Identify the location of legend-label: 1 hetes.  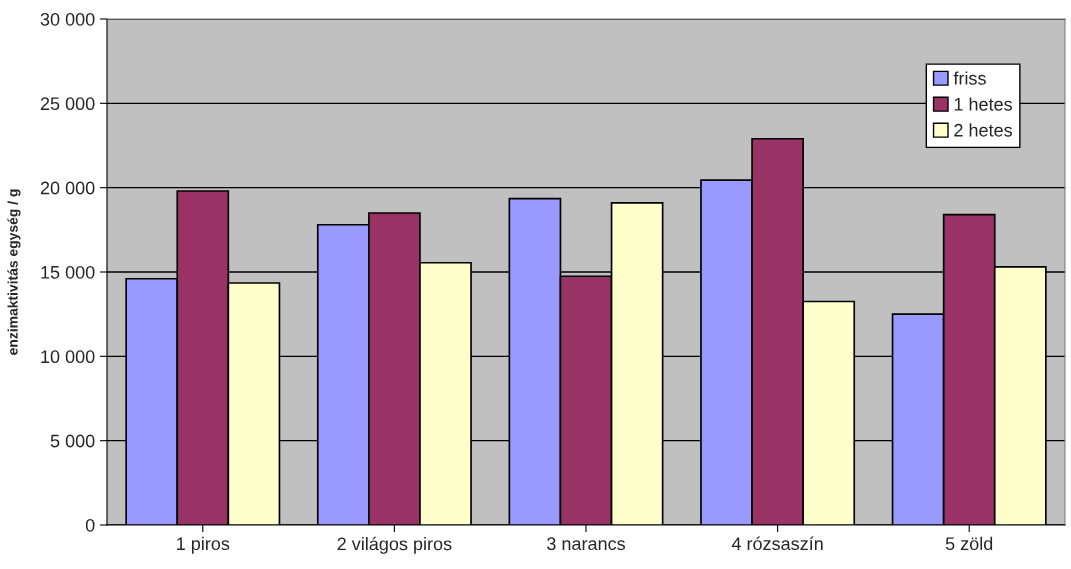
(983, 104).